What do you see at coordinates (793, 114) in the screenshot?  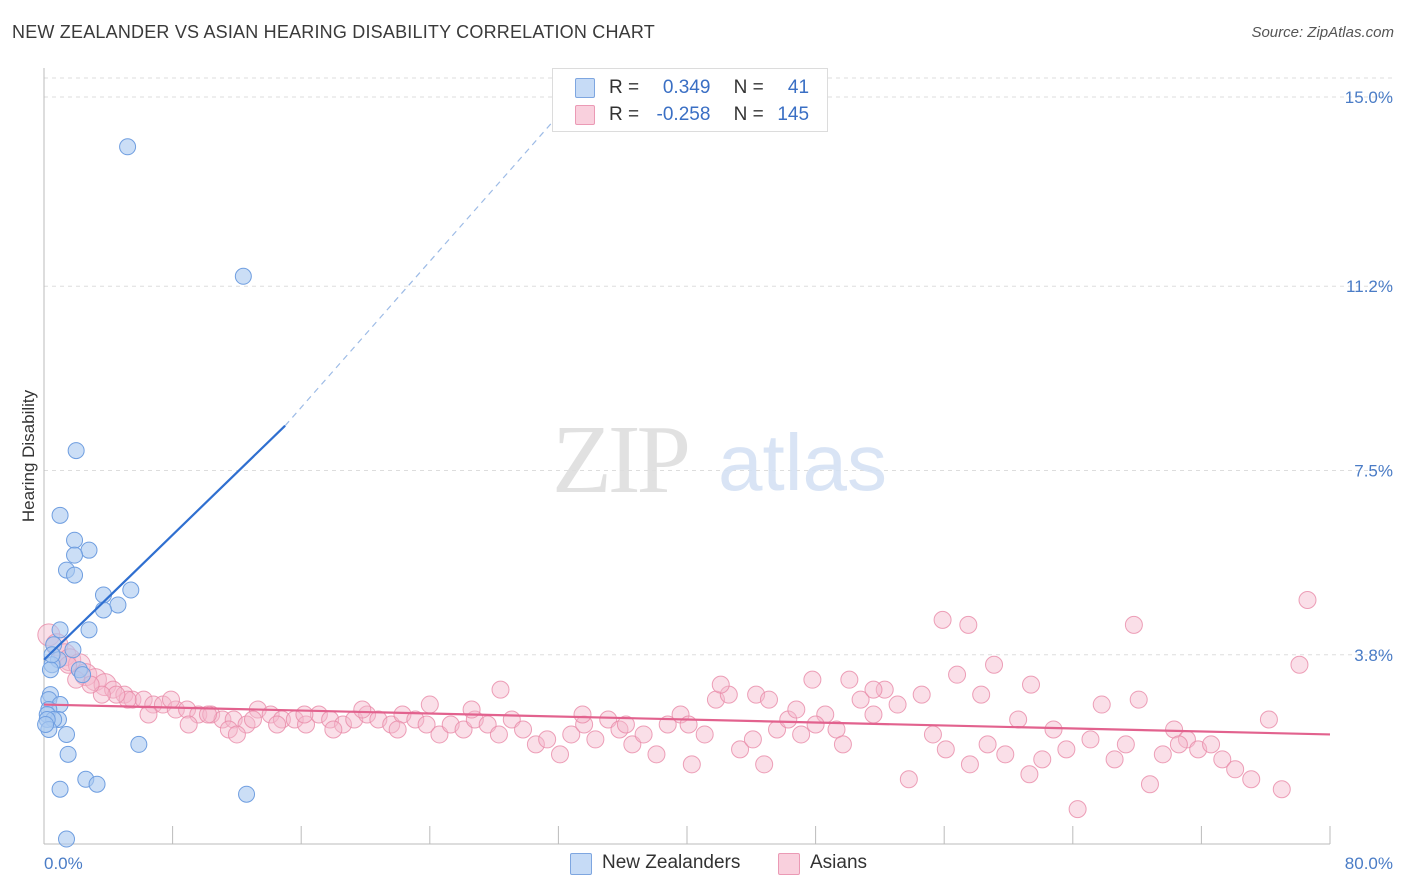 I see `n-value: 145` at bounding box center [793, 114].